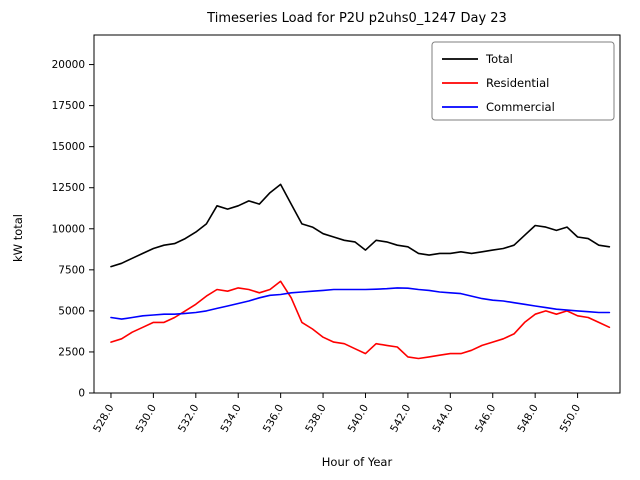 The image size is (640, 480). What do you see at coordinates (103, 419) in the screenshot?
I see `x-tick-label: 528.0` at bounding box center [103, 419].